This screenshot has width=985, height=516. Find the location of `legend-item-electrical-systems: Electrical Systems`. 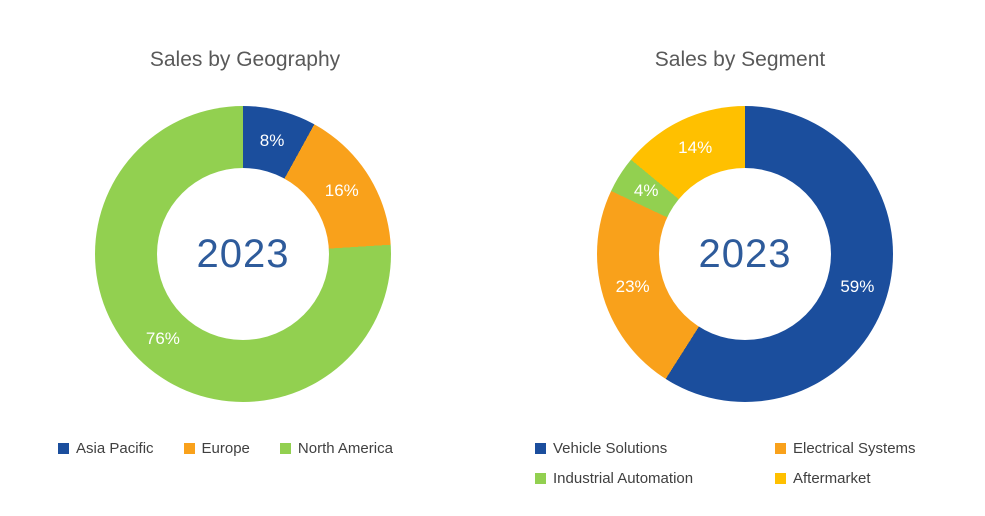

legend-item-electrical-systems: Electrical Systems is located at coordinates (845, 448).